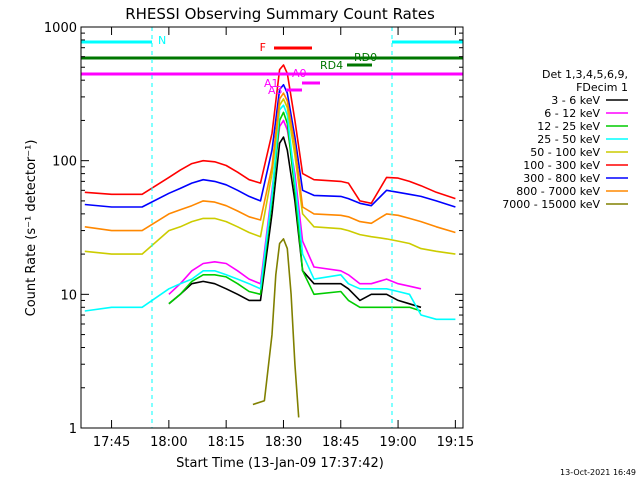 The image size is (640, 480). I want to click on legend-header-line-0: Det 1,3,4,5,6,9,, so click(585, 74).